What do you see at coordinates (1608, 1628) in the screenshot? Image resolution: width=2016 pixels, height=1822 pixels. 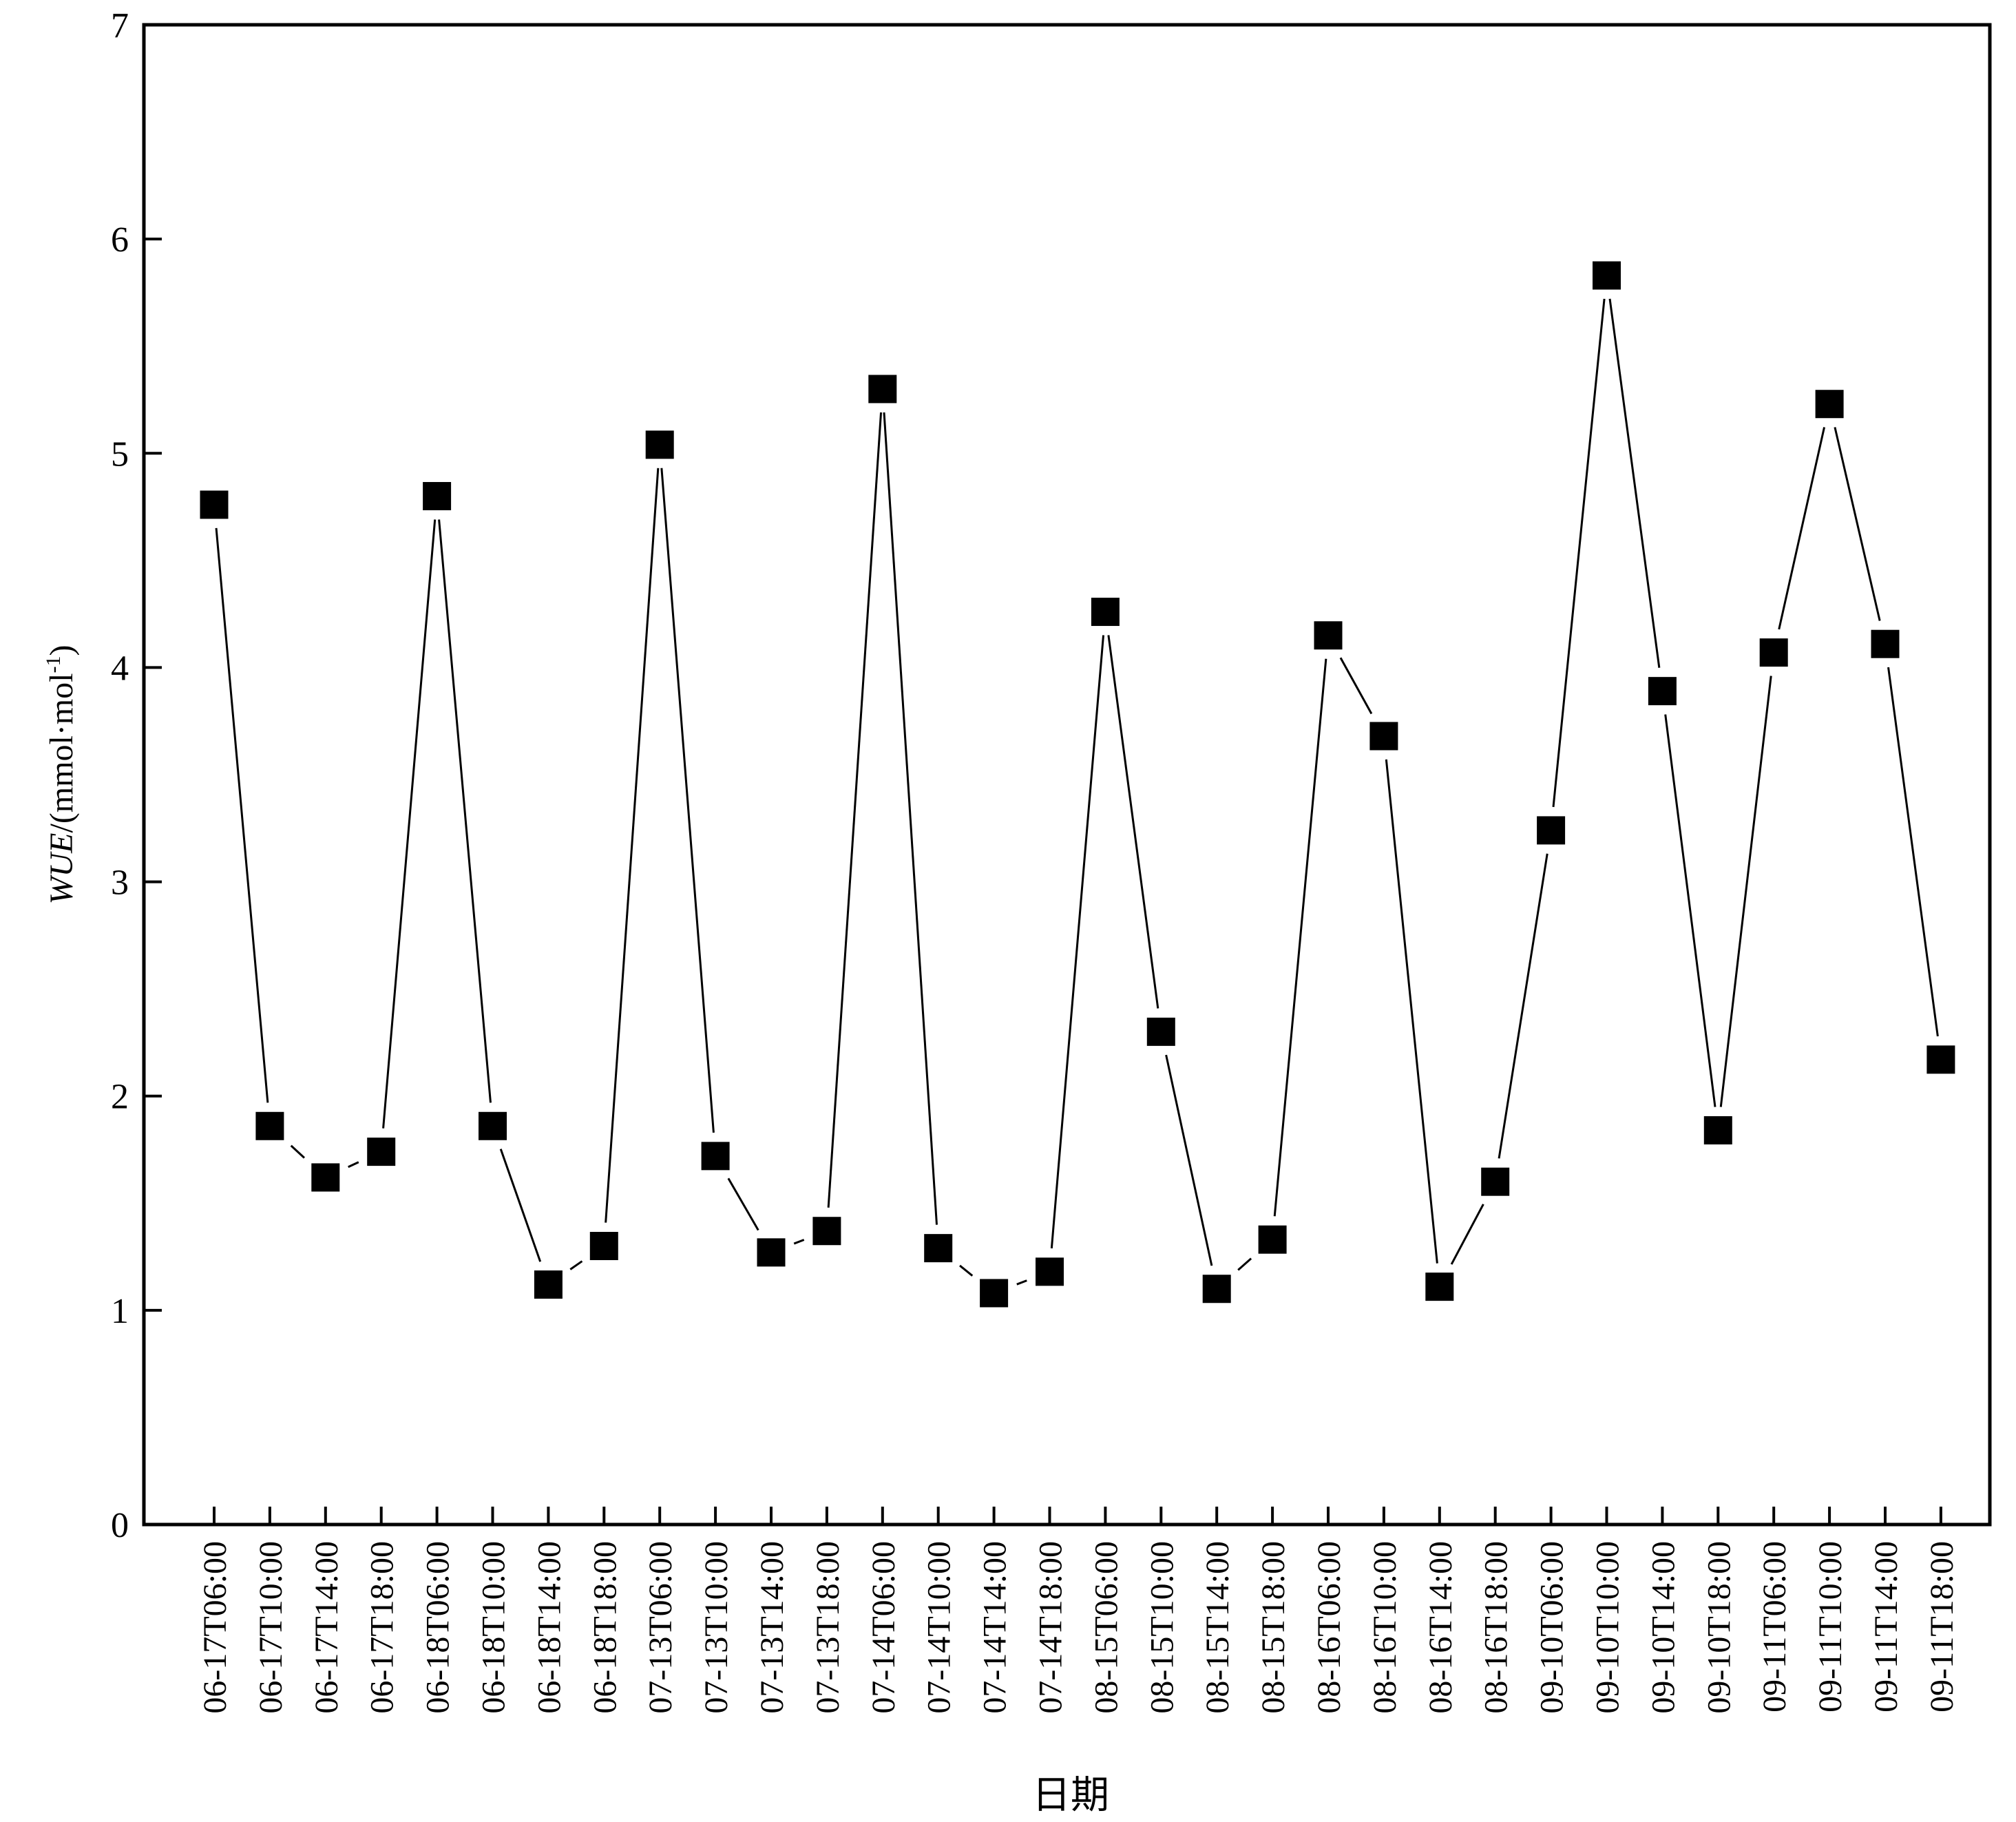 I see `x-tick-label: 09-10T10:00` at bounding box center [1608, 1628].